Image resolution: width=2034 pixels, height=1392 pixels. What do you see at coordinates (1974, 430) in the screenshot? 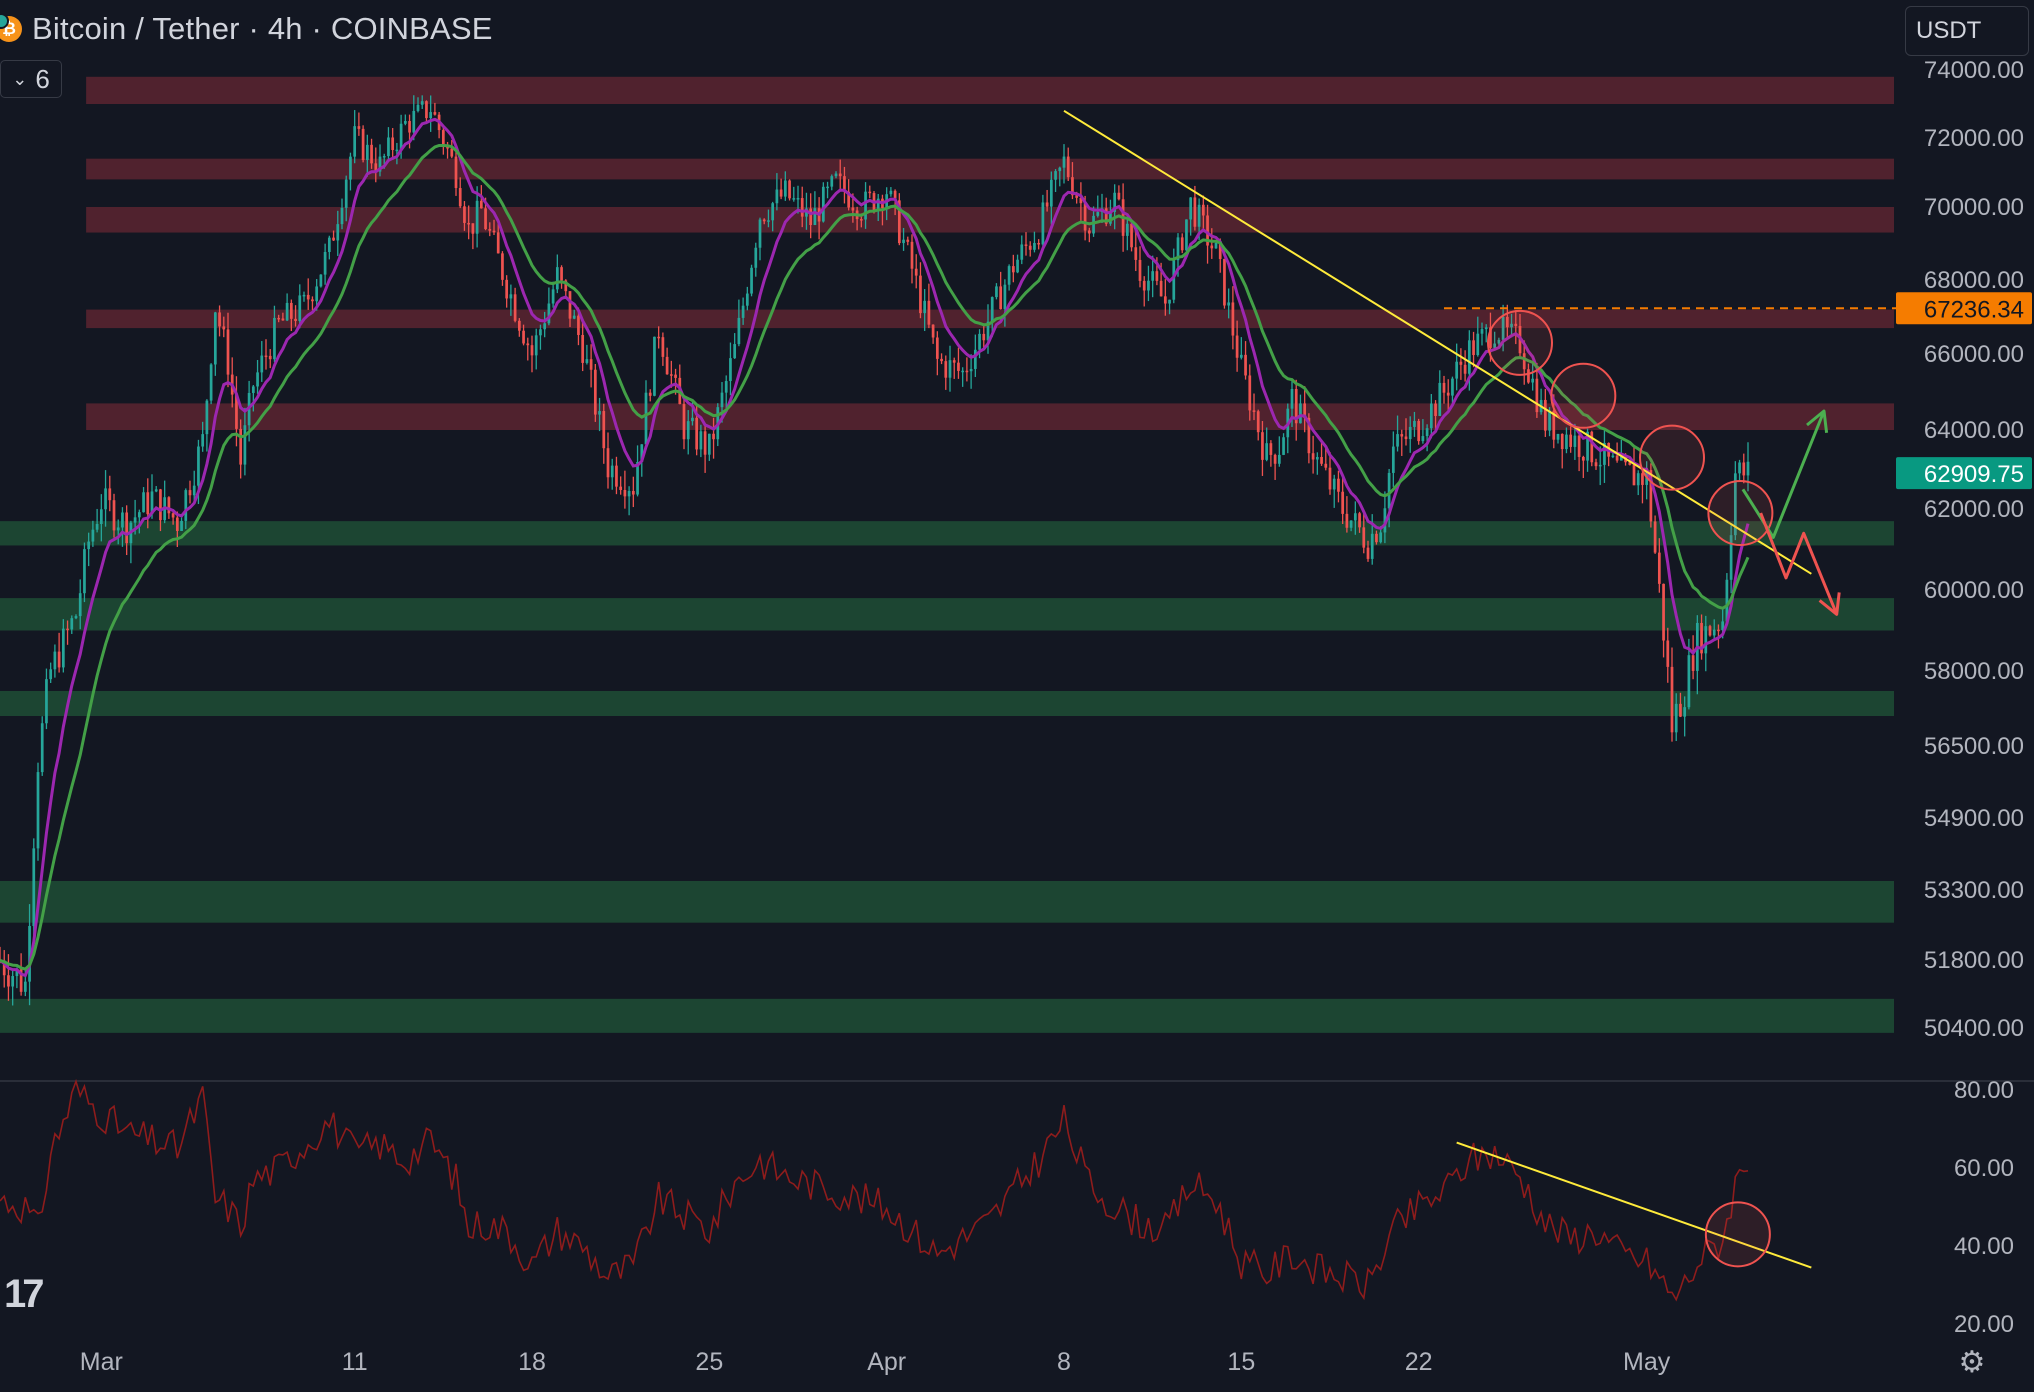
I see `price-axis-label: 64000.00` at bounding box center [1974, 430].